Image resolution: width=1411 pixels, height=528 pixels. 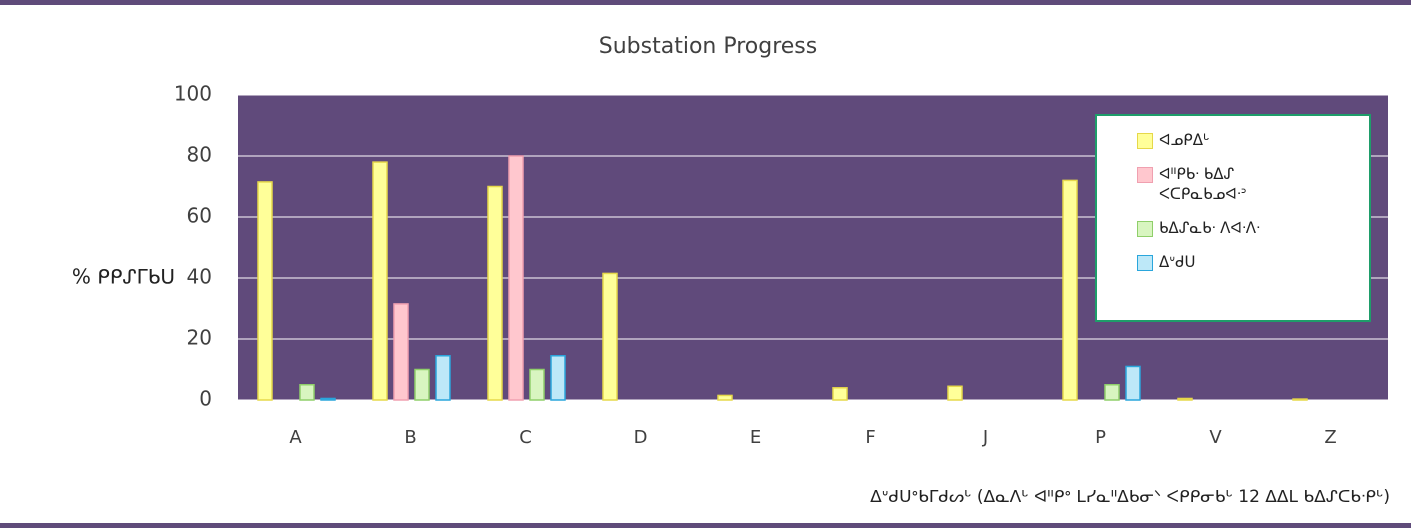 I want to click on legend: ᐊᓄᑭᐃᒡ ᐊᐦᑭᑲᐧ ᑲᐃᔑ ᐸᑕᑭᓇᑲᓄᐊᐧᐣ ᑲᐃᔑᓇᑲᐧ ᐱᐊᐧᐱᐧ ᐃᐡᑯᑌ, so click(x=1233, y=218).